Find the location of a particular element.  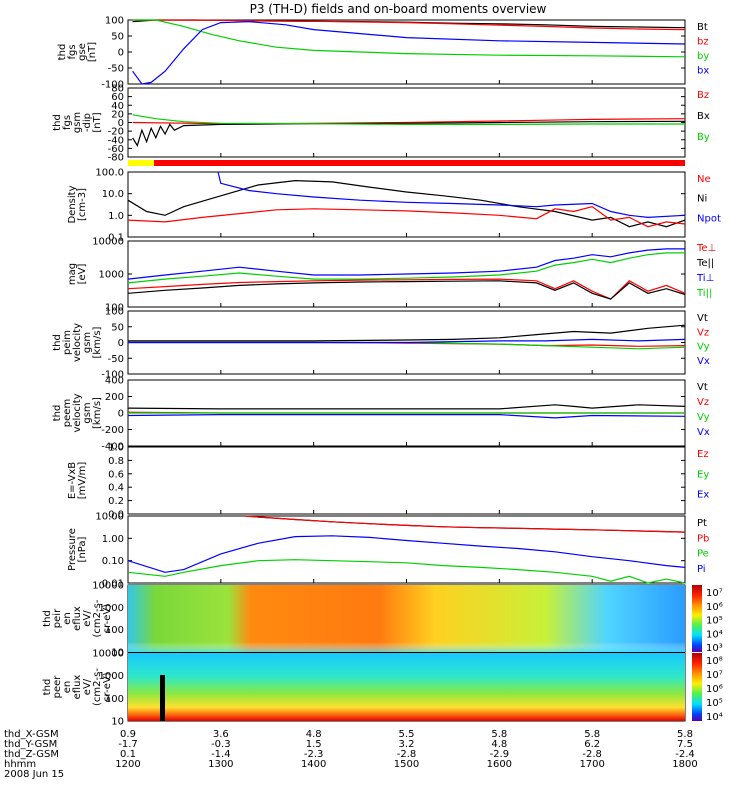

y-axis-label: mag is located at coordinates (72, 274).